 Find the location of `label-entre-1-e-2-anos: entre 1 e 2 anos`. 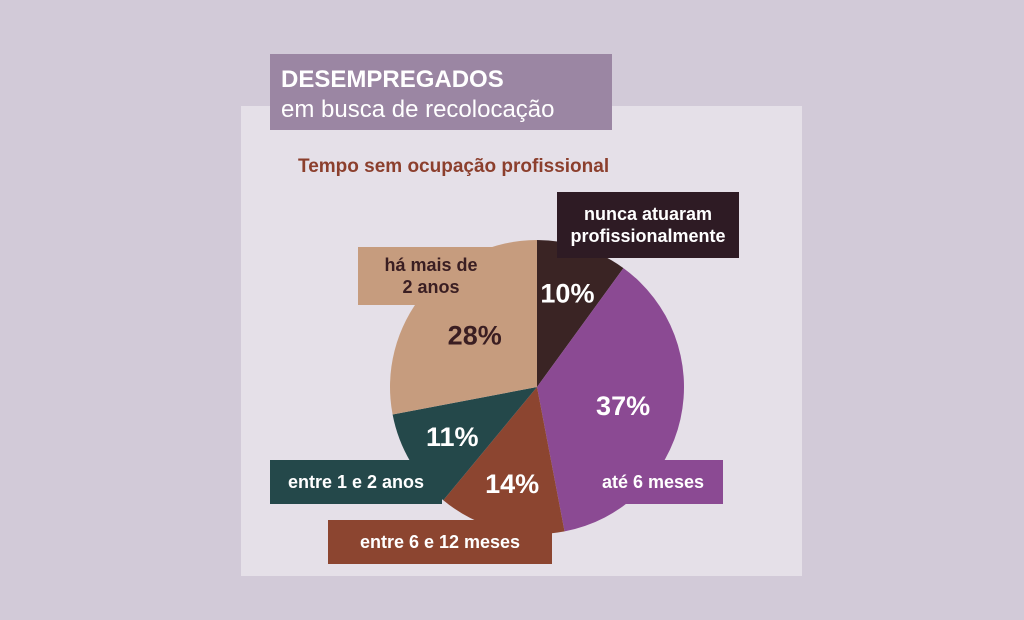

label-entre-1-e-2-anos: entre 1 e 2 anos is located at coordinates (356, 482).